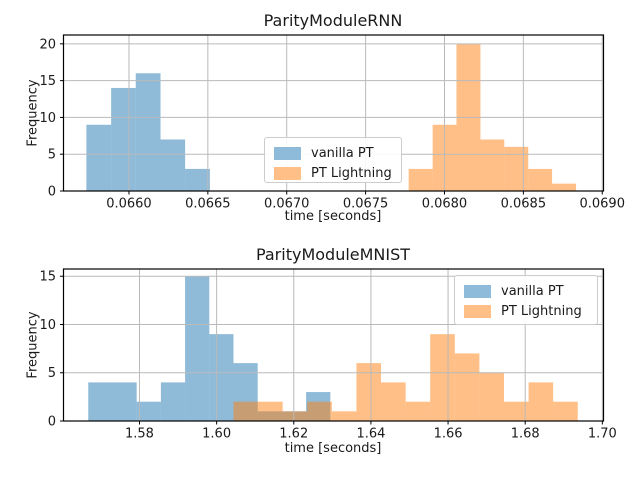  I want to click on bottom-ytick-label-2: 10, so click(47, 325).